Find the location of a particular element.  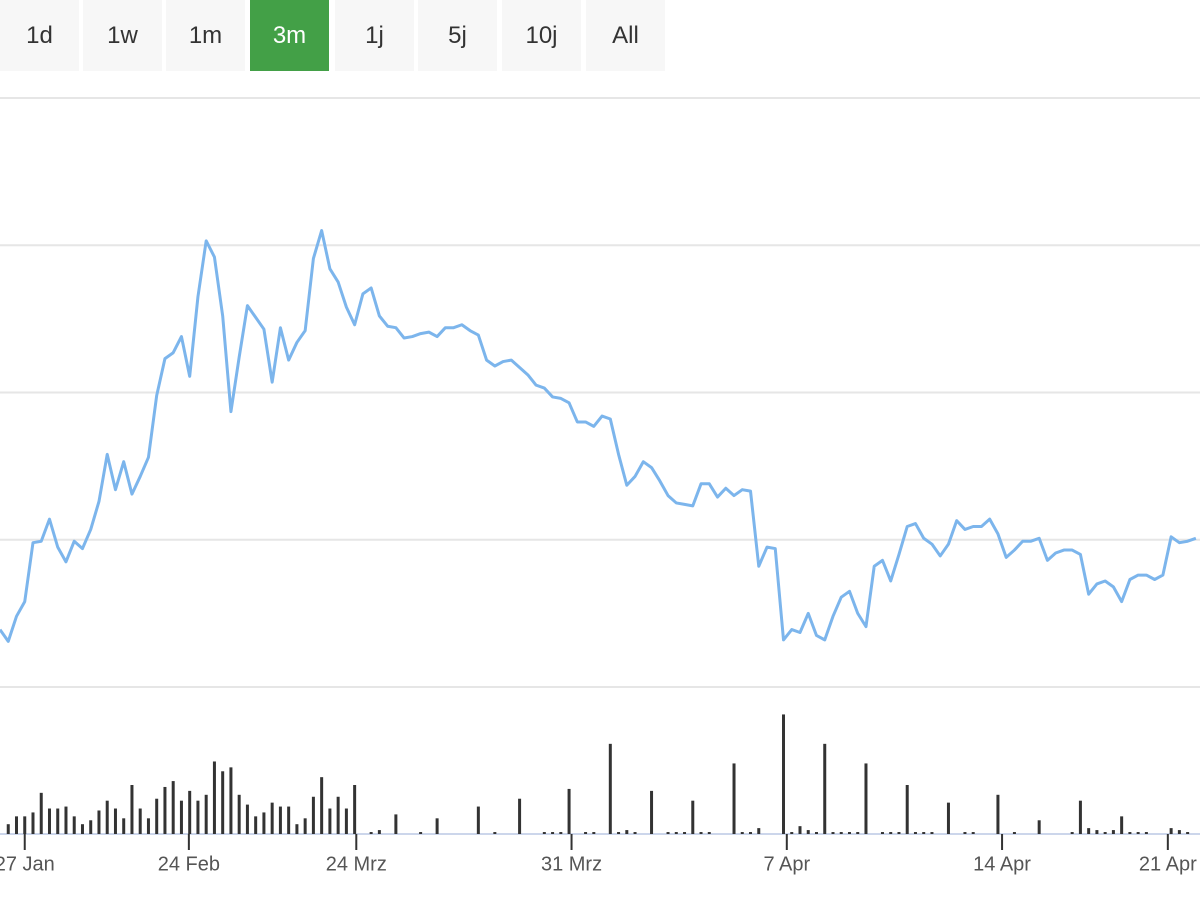

x-tick-label: 14 Apr is located at coordinates (1002, 864).